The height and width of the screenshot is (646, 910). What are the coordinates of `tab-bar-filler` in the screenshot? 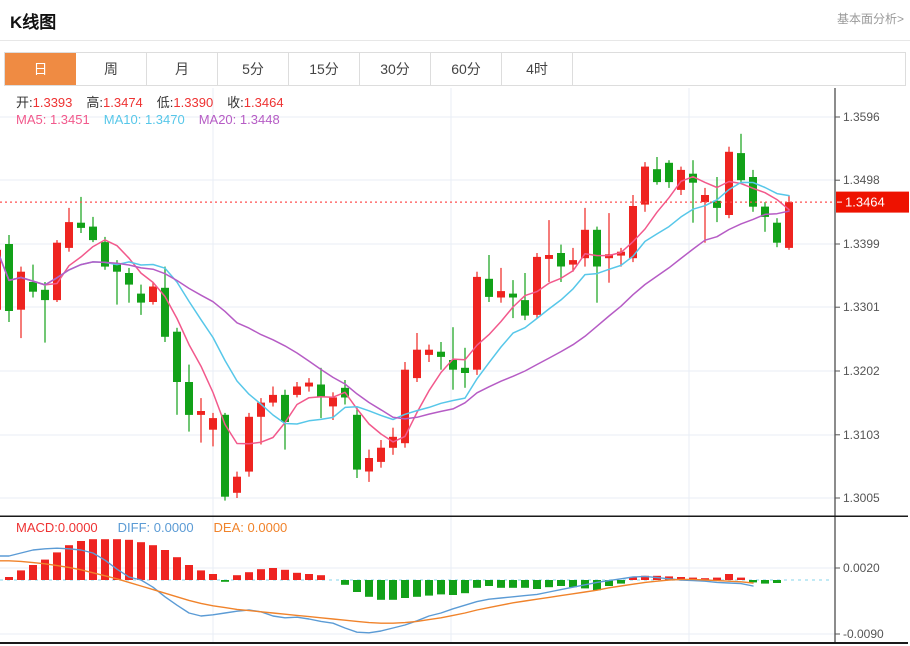 It's located at (739, 69).